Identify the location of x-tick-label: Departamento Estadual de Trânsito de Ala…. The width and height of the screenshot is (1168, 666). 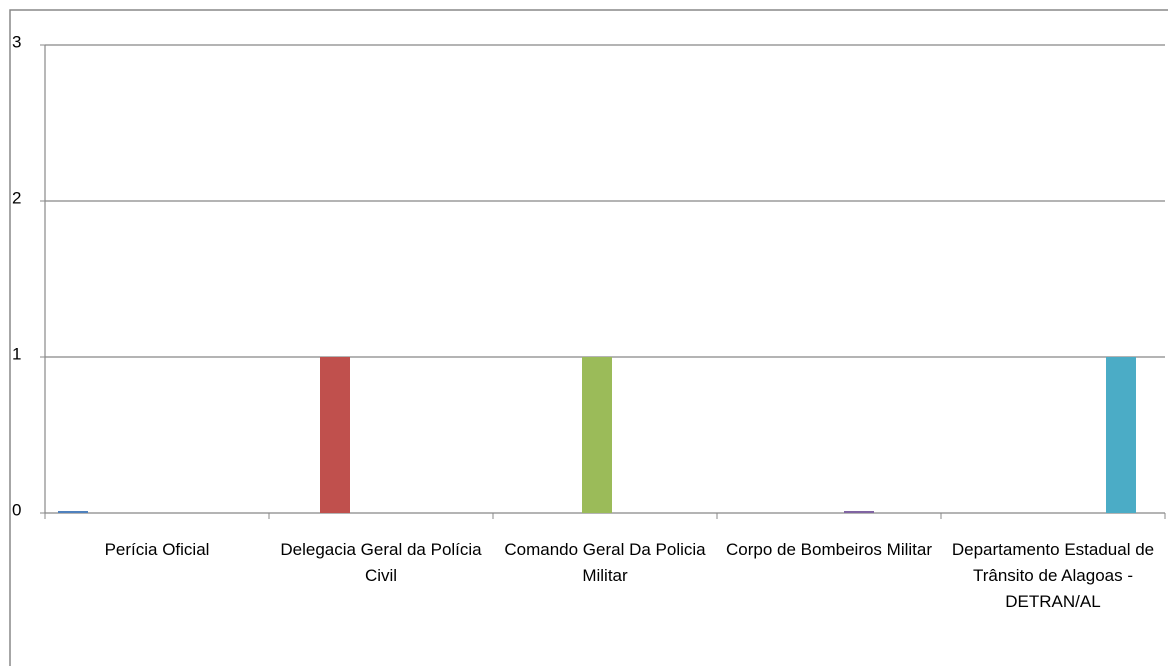
(1053, 575).